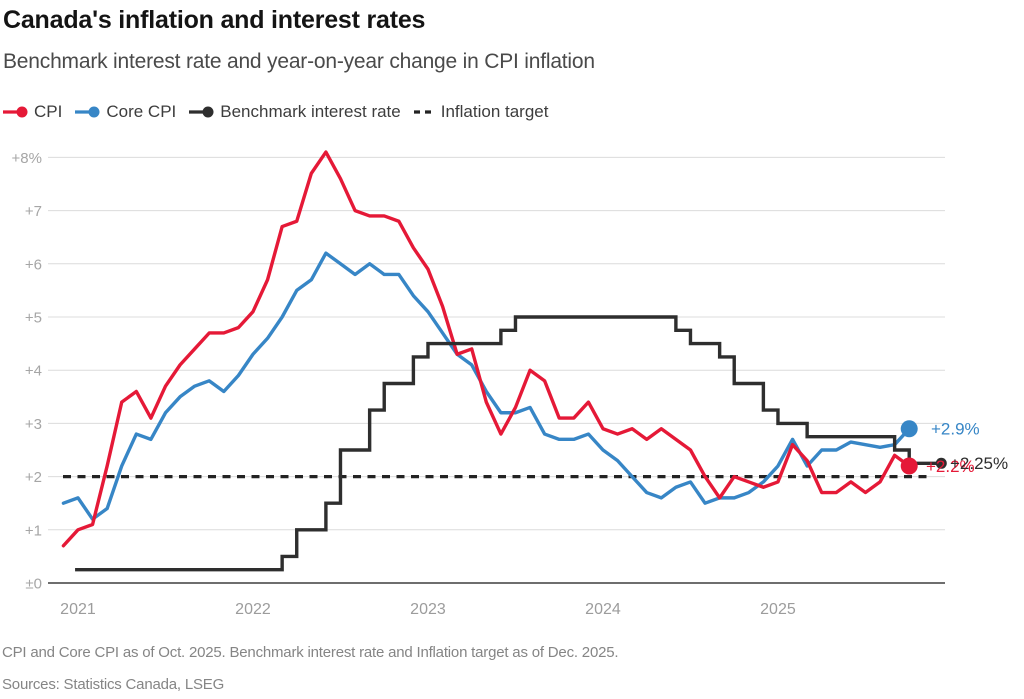  What do you see at coordinates (950, 466) in the screenshot?
I see `cpi-end-label: +2.2%` at bounding box center [950, 466].